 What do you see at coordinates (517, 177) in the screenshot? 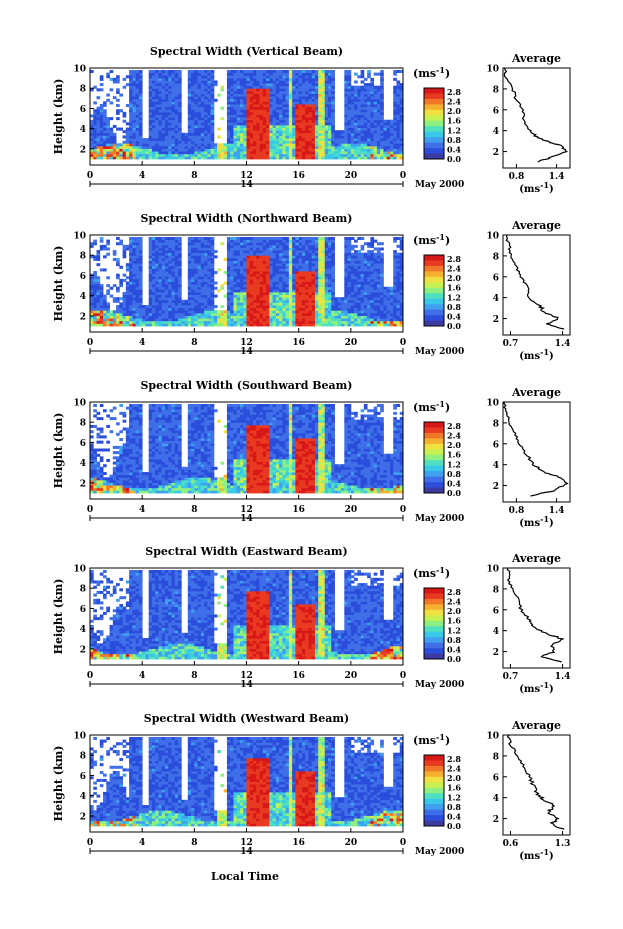
I see `profile-x-tick-label: 0.8` at bounding box center [517, 177].